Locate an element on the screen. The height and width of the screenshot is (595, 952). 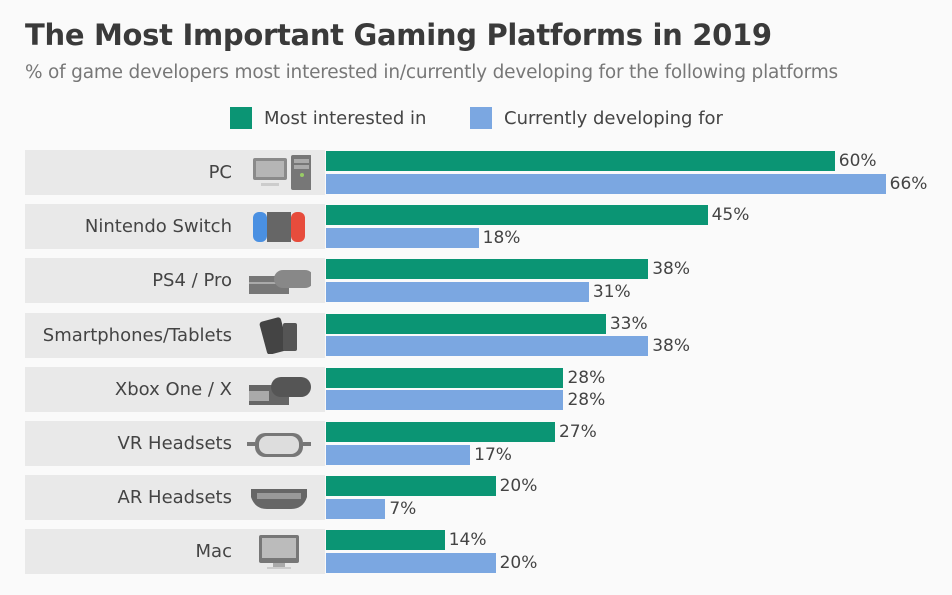
legend-item-interested: Most interested in is located at coordinates (328, 118).